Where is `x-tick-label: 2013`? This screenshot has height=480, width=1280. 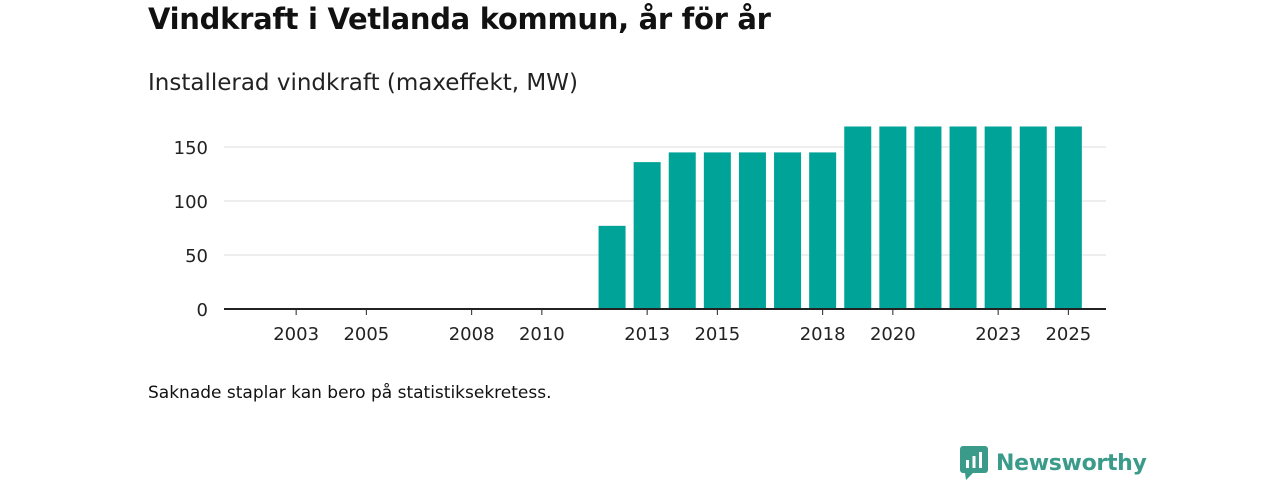
x-tick-label: 2013 is located at coordinates (647, 334).